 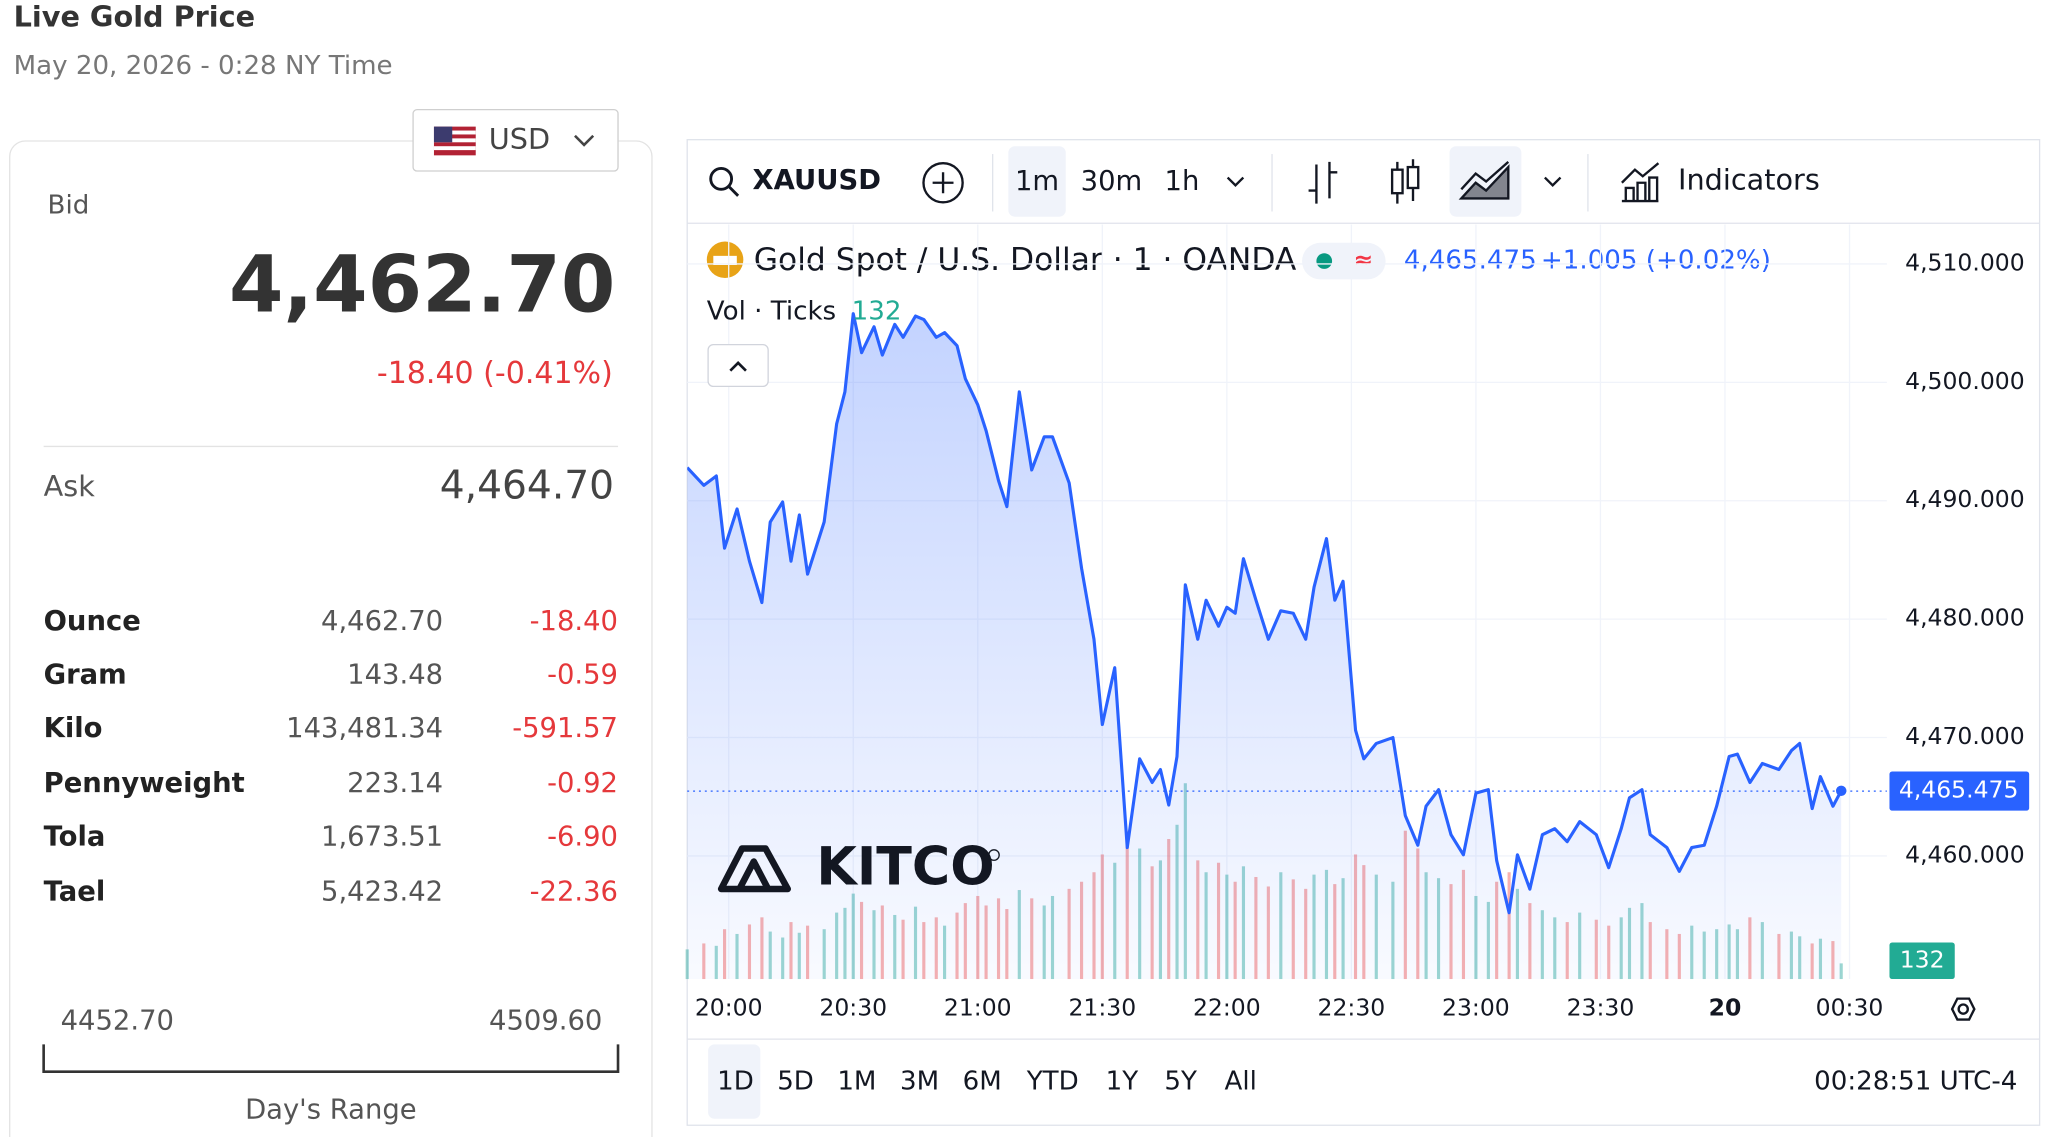 What do you see at coordinates (85, 675) in the screenshot?
I see `unit-name: Gram` at bounding box center [85, 675].